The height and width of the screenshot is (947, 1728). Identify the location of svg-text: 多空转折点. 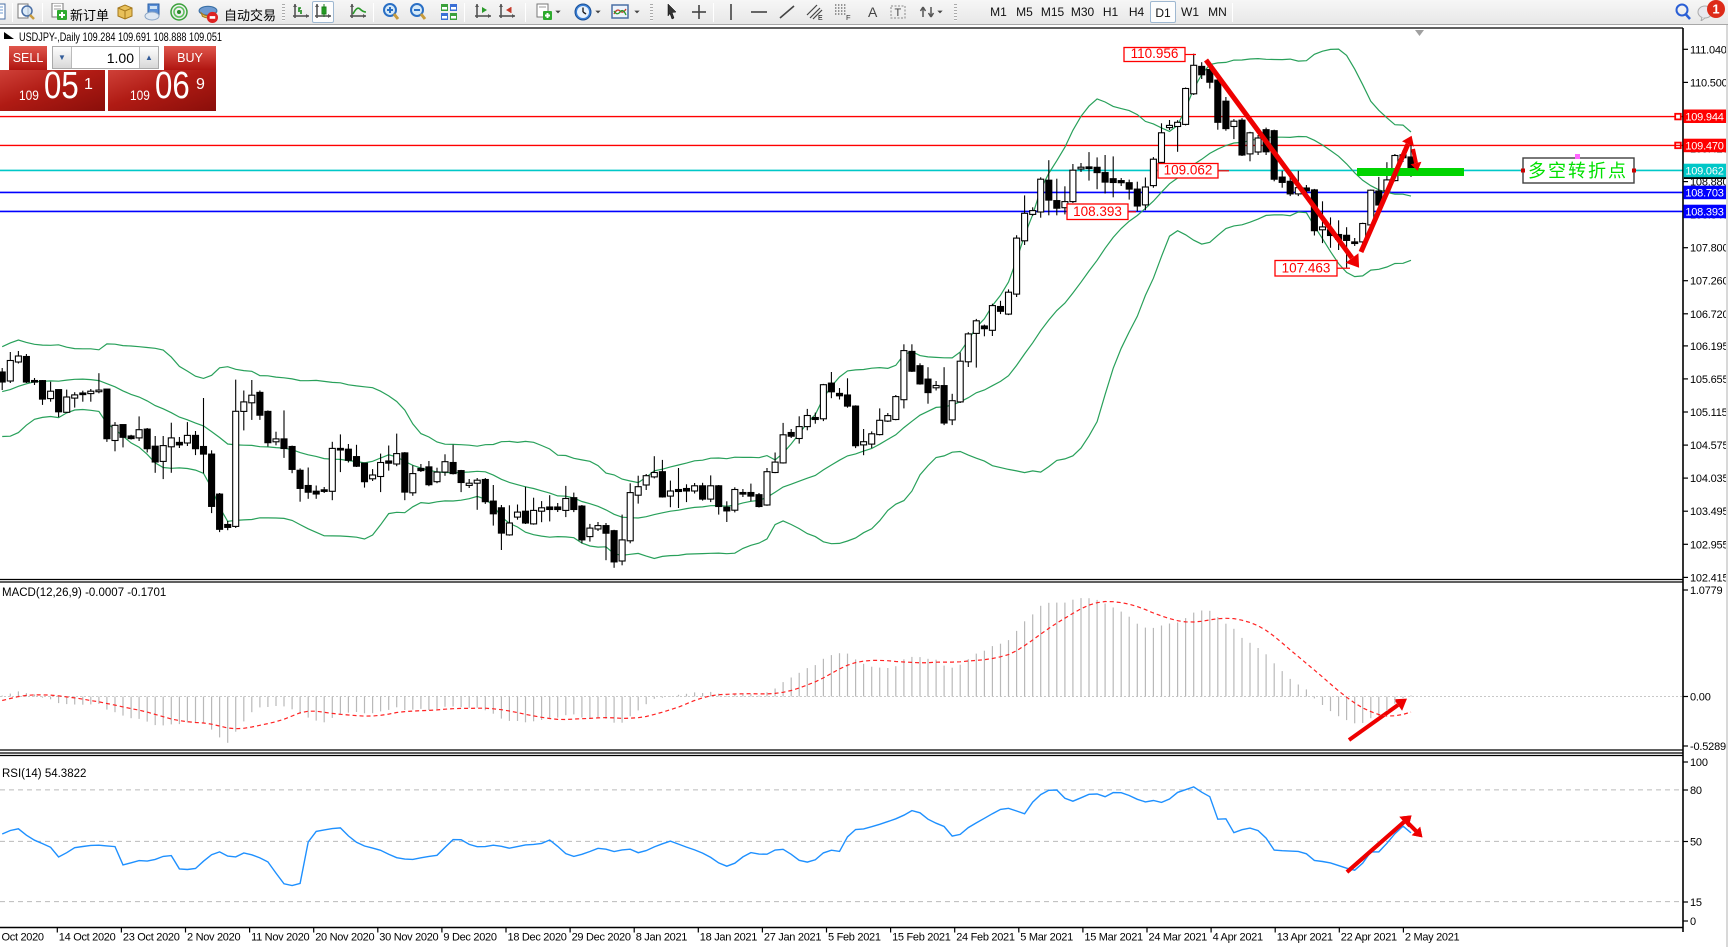
(1578, 171).